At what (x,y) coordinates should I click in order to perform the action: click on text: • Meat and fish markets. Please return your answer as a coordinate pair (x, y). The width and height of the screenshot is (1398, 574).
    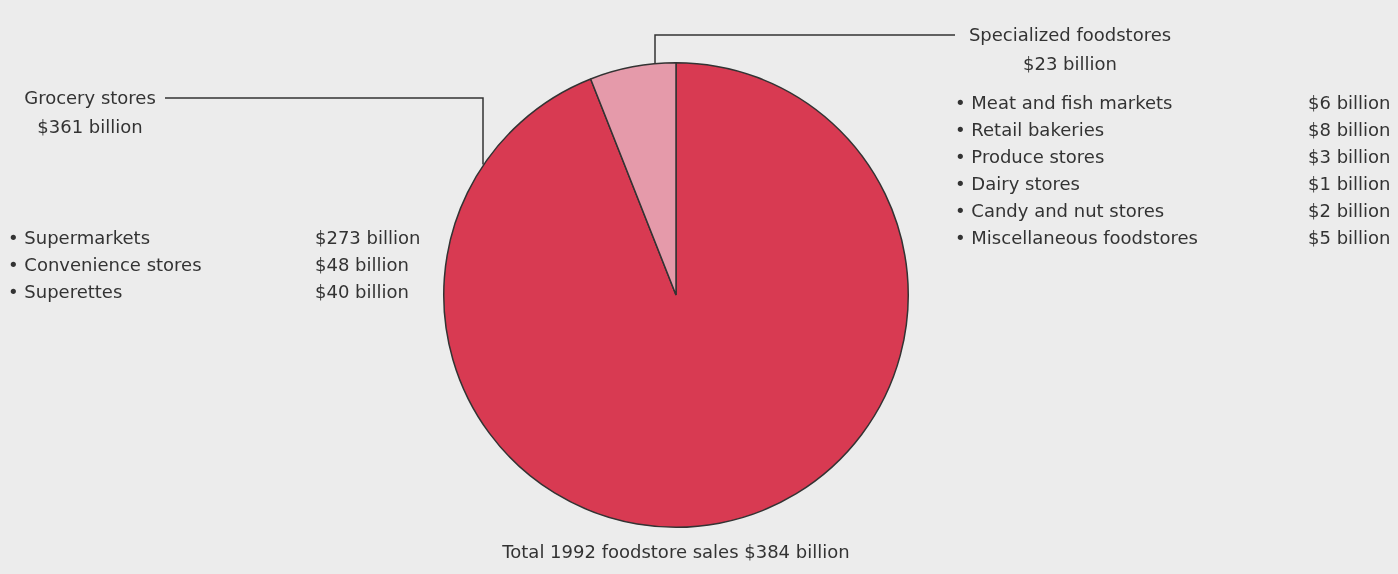
    Looking at the image, I should click on (1064, 103).